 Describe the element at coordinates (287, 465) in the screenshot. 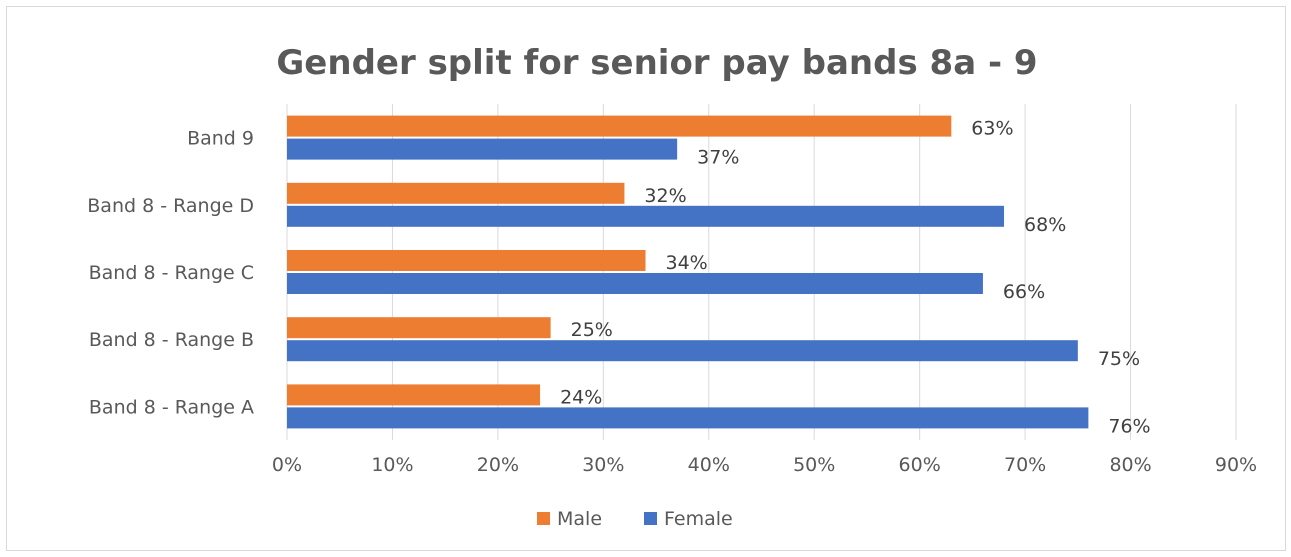

I see `x-tick-label: 0%` at that location.